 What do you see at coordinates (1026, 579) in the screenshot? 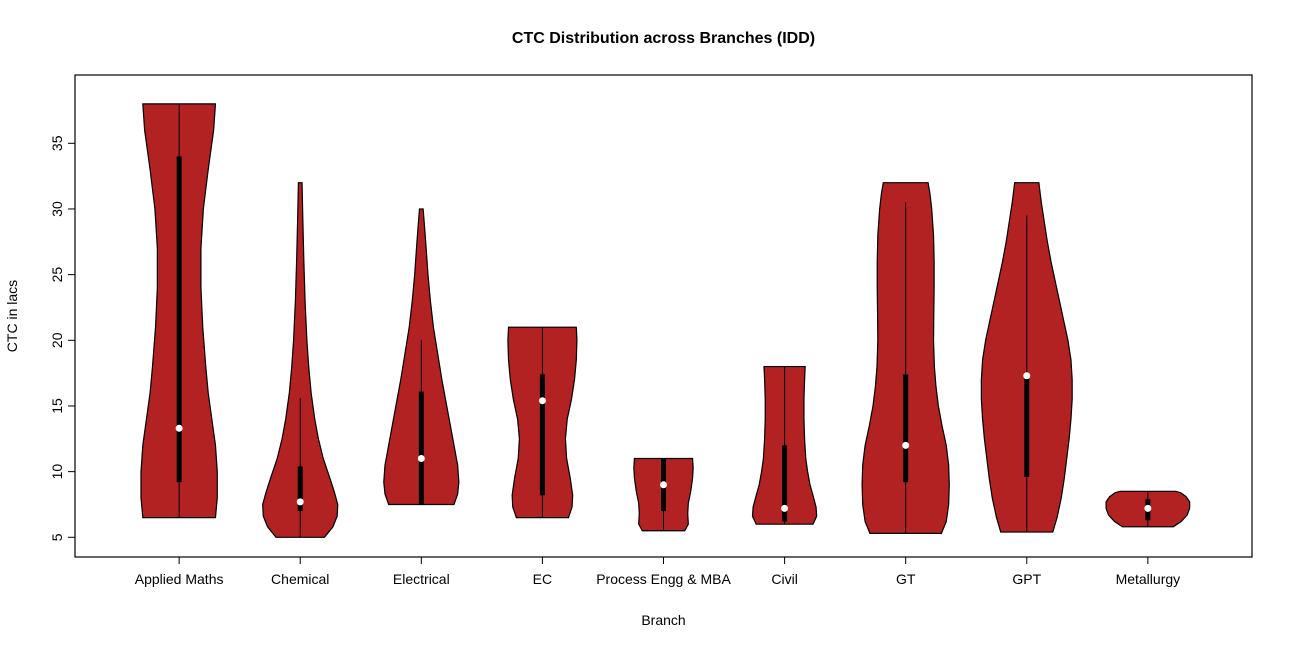
I see `x-tick-label-gpt: GPT` at bounding box center [1026, 579].